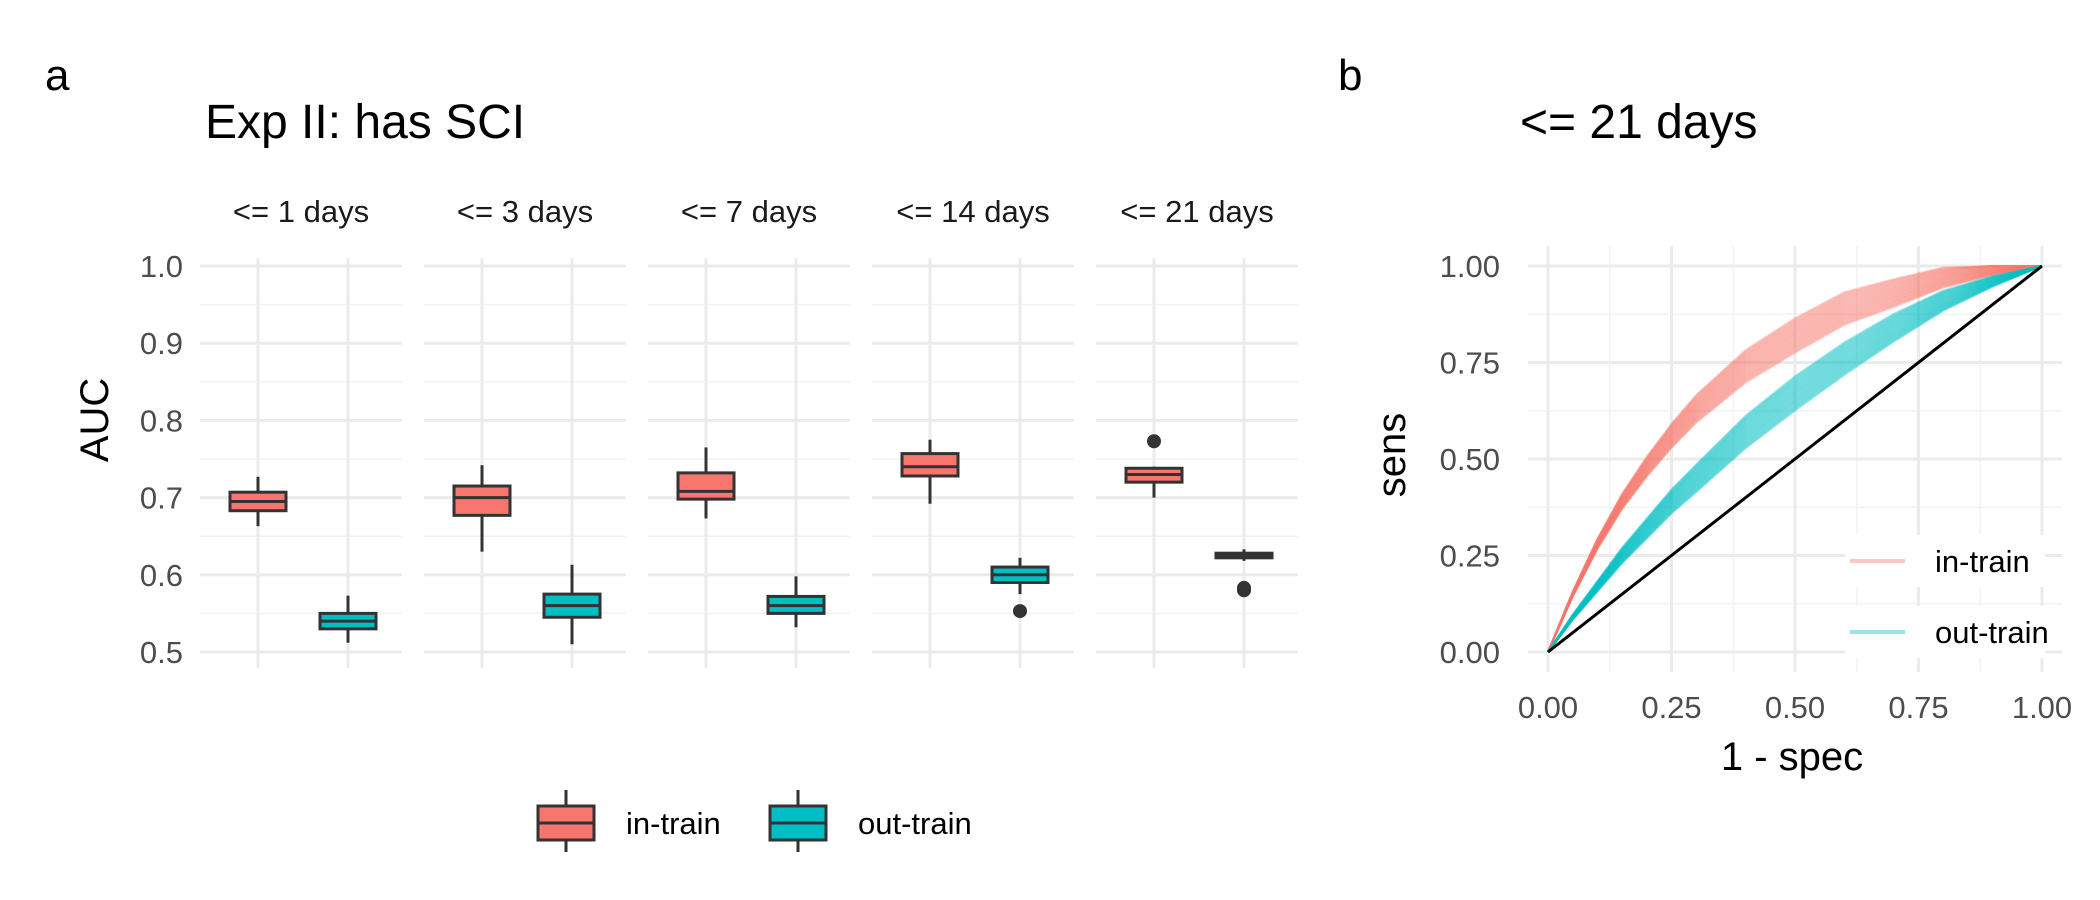 This screenshot has width=2100, height=900. What do you see at coordinates (525, 431) in the screenshot?
I see `facet-panel: <= 3 days` at bounding box center [525, 431].